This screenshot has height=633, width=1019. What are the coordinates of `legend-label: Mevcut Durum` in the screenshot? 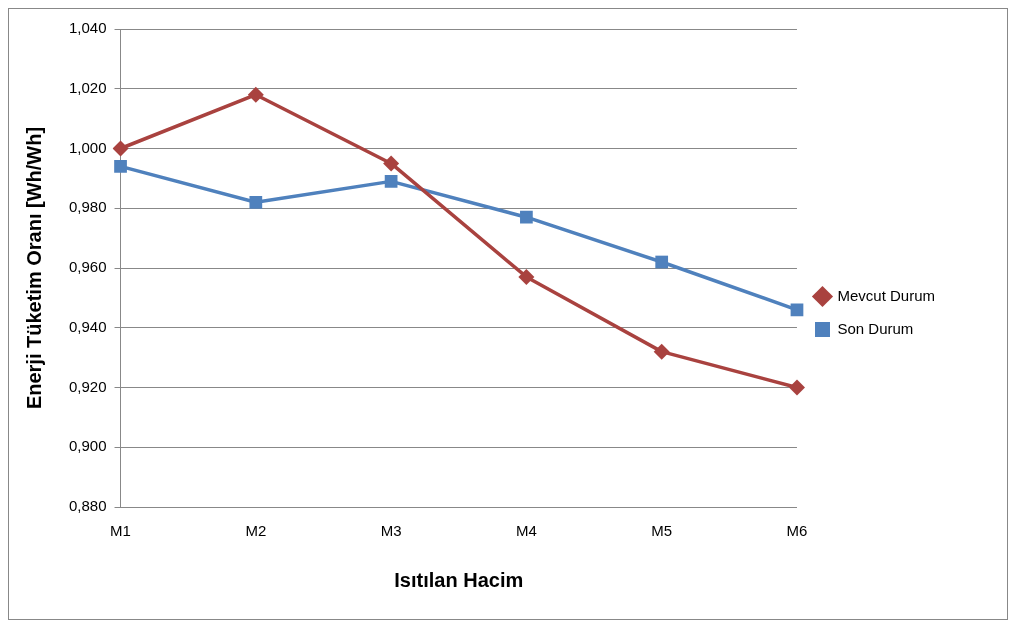 It's located at (886, 295).